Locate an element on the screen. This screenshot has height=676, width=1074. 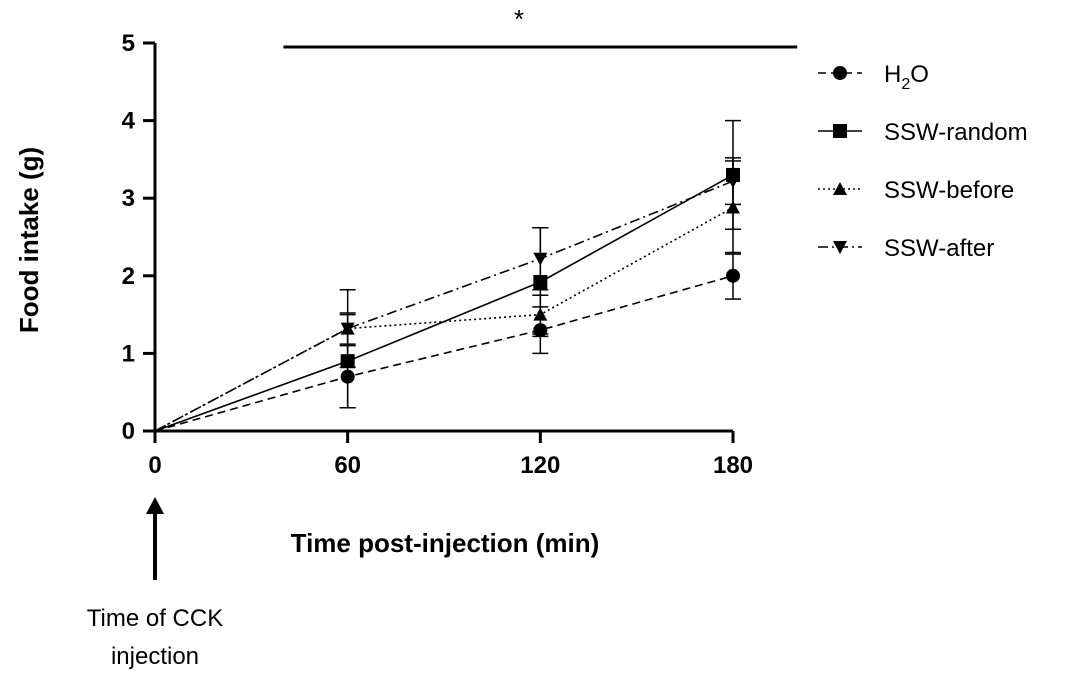
y-tick-label-5: 5 is located at coordinates (128, 43).